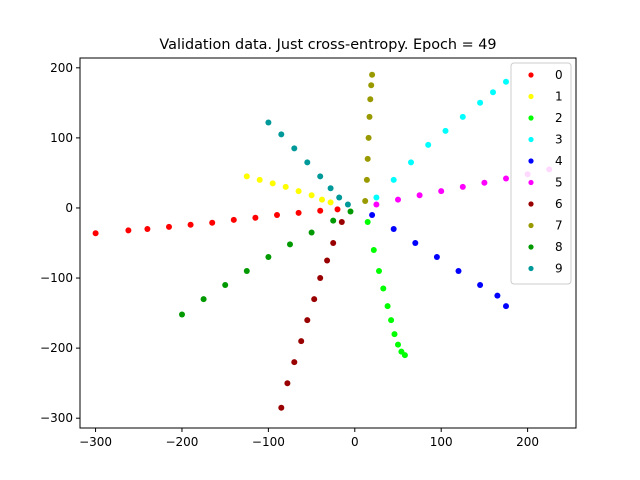 The image size is (640, 480). I want to click on legend-label-1: 1, so click(559, 97).